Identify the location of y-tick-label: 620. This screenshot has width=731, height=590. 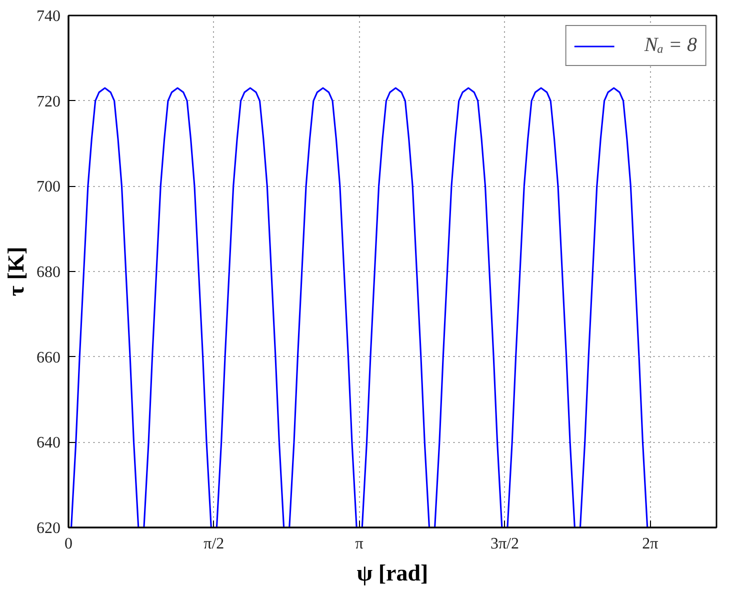
(48, 528).